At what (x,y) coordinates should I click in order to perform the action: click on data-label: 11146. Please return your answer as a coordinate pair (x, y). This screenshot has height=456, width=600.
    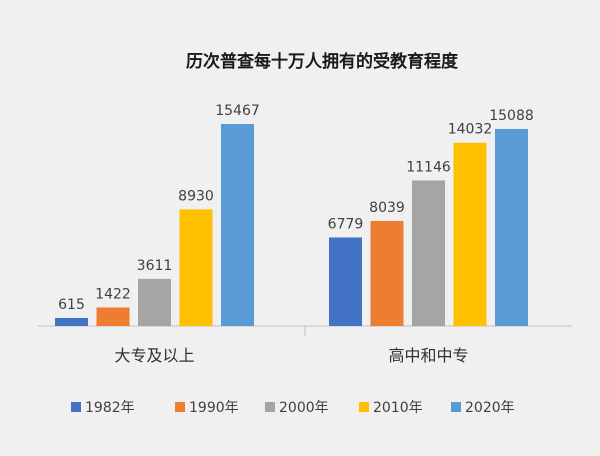
    Looking at the image, I should click on (428, 167).